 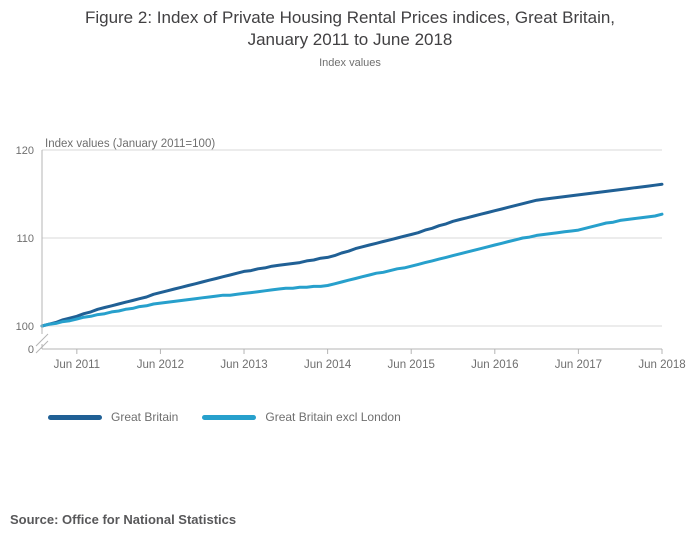 I want to click on x-tick-label: Jun 2011, so click(x=77, y=365).